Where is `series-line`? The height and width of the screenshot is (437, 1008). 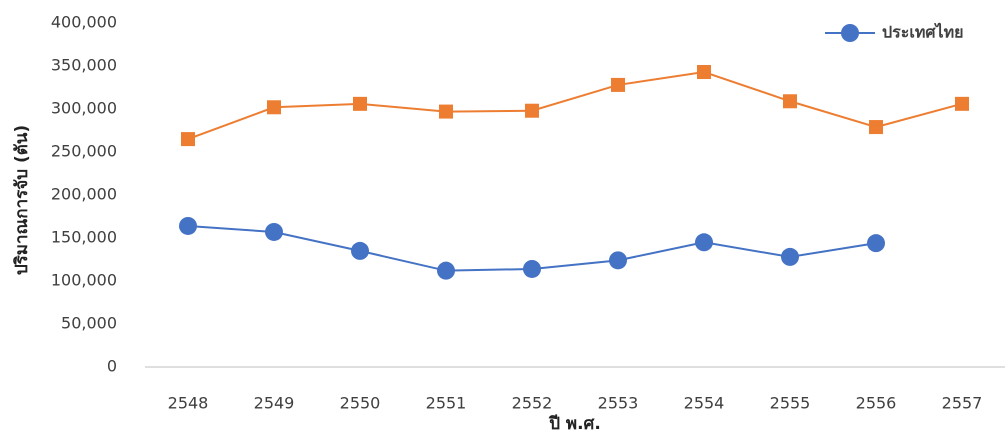 series-line is located at coordinates (575, 105).